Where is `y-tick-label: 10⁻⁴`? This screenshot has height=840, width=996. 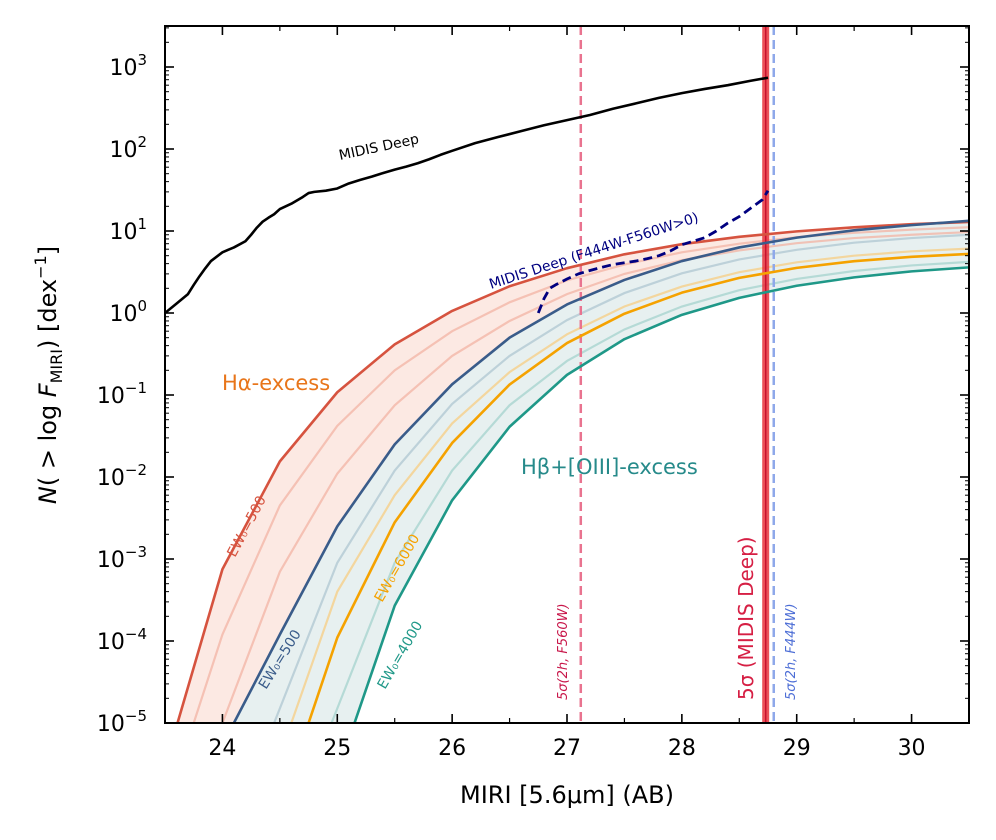
y-tick-label: 10⁻⁴ is located at coordinates (122, 640).